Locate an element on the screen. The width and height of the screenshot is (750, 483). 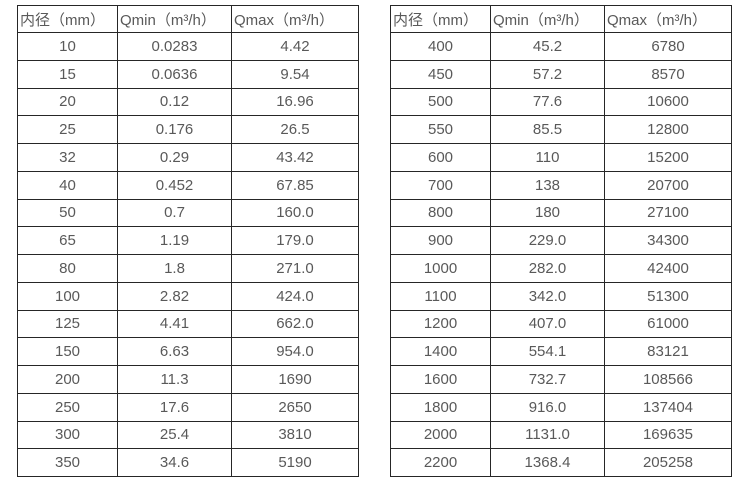
table-cell: 32 is located at coordinates (67, 157).